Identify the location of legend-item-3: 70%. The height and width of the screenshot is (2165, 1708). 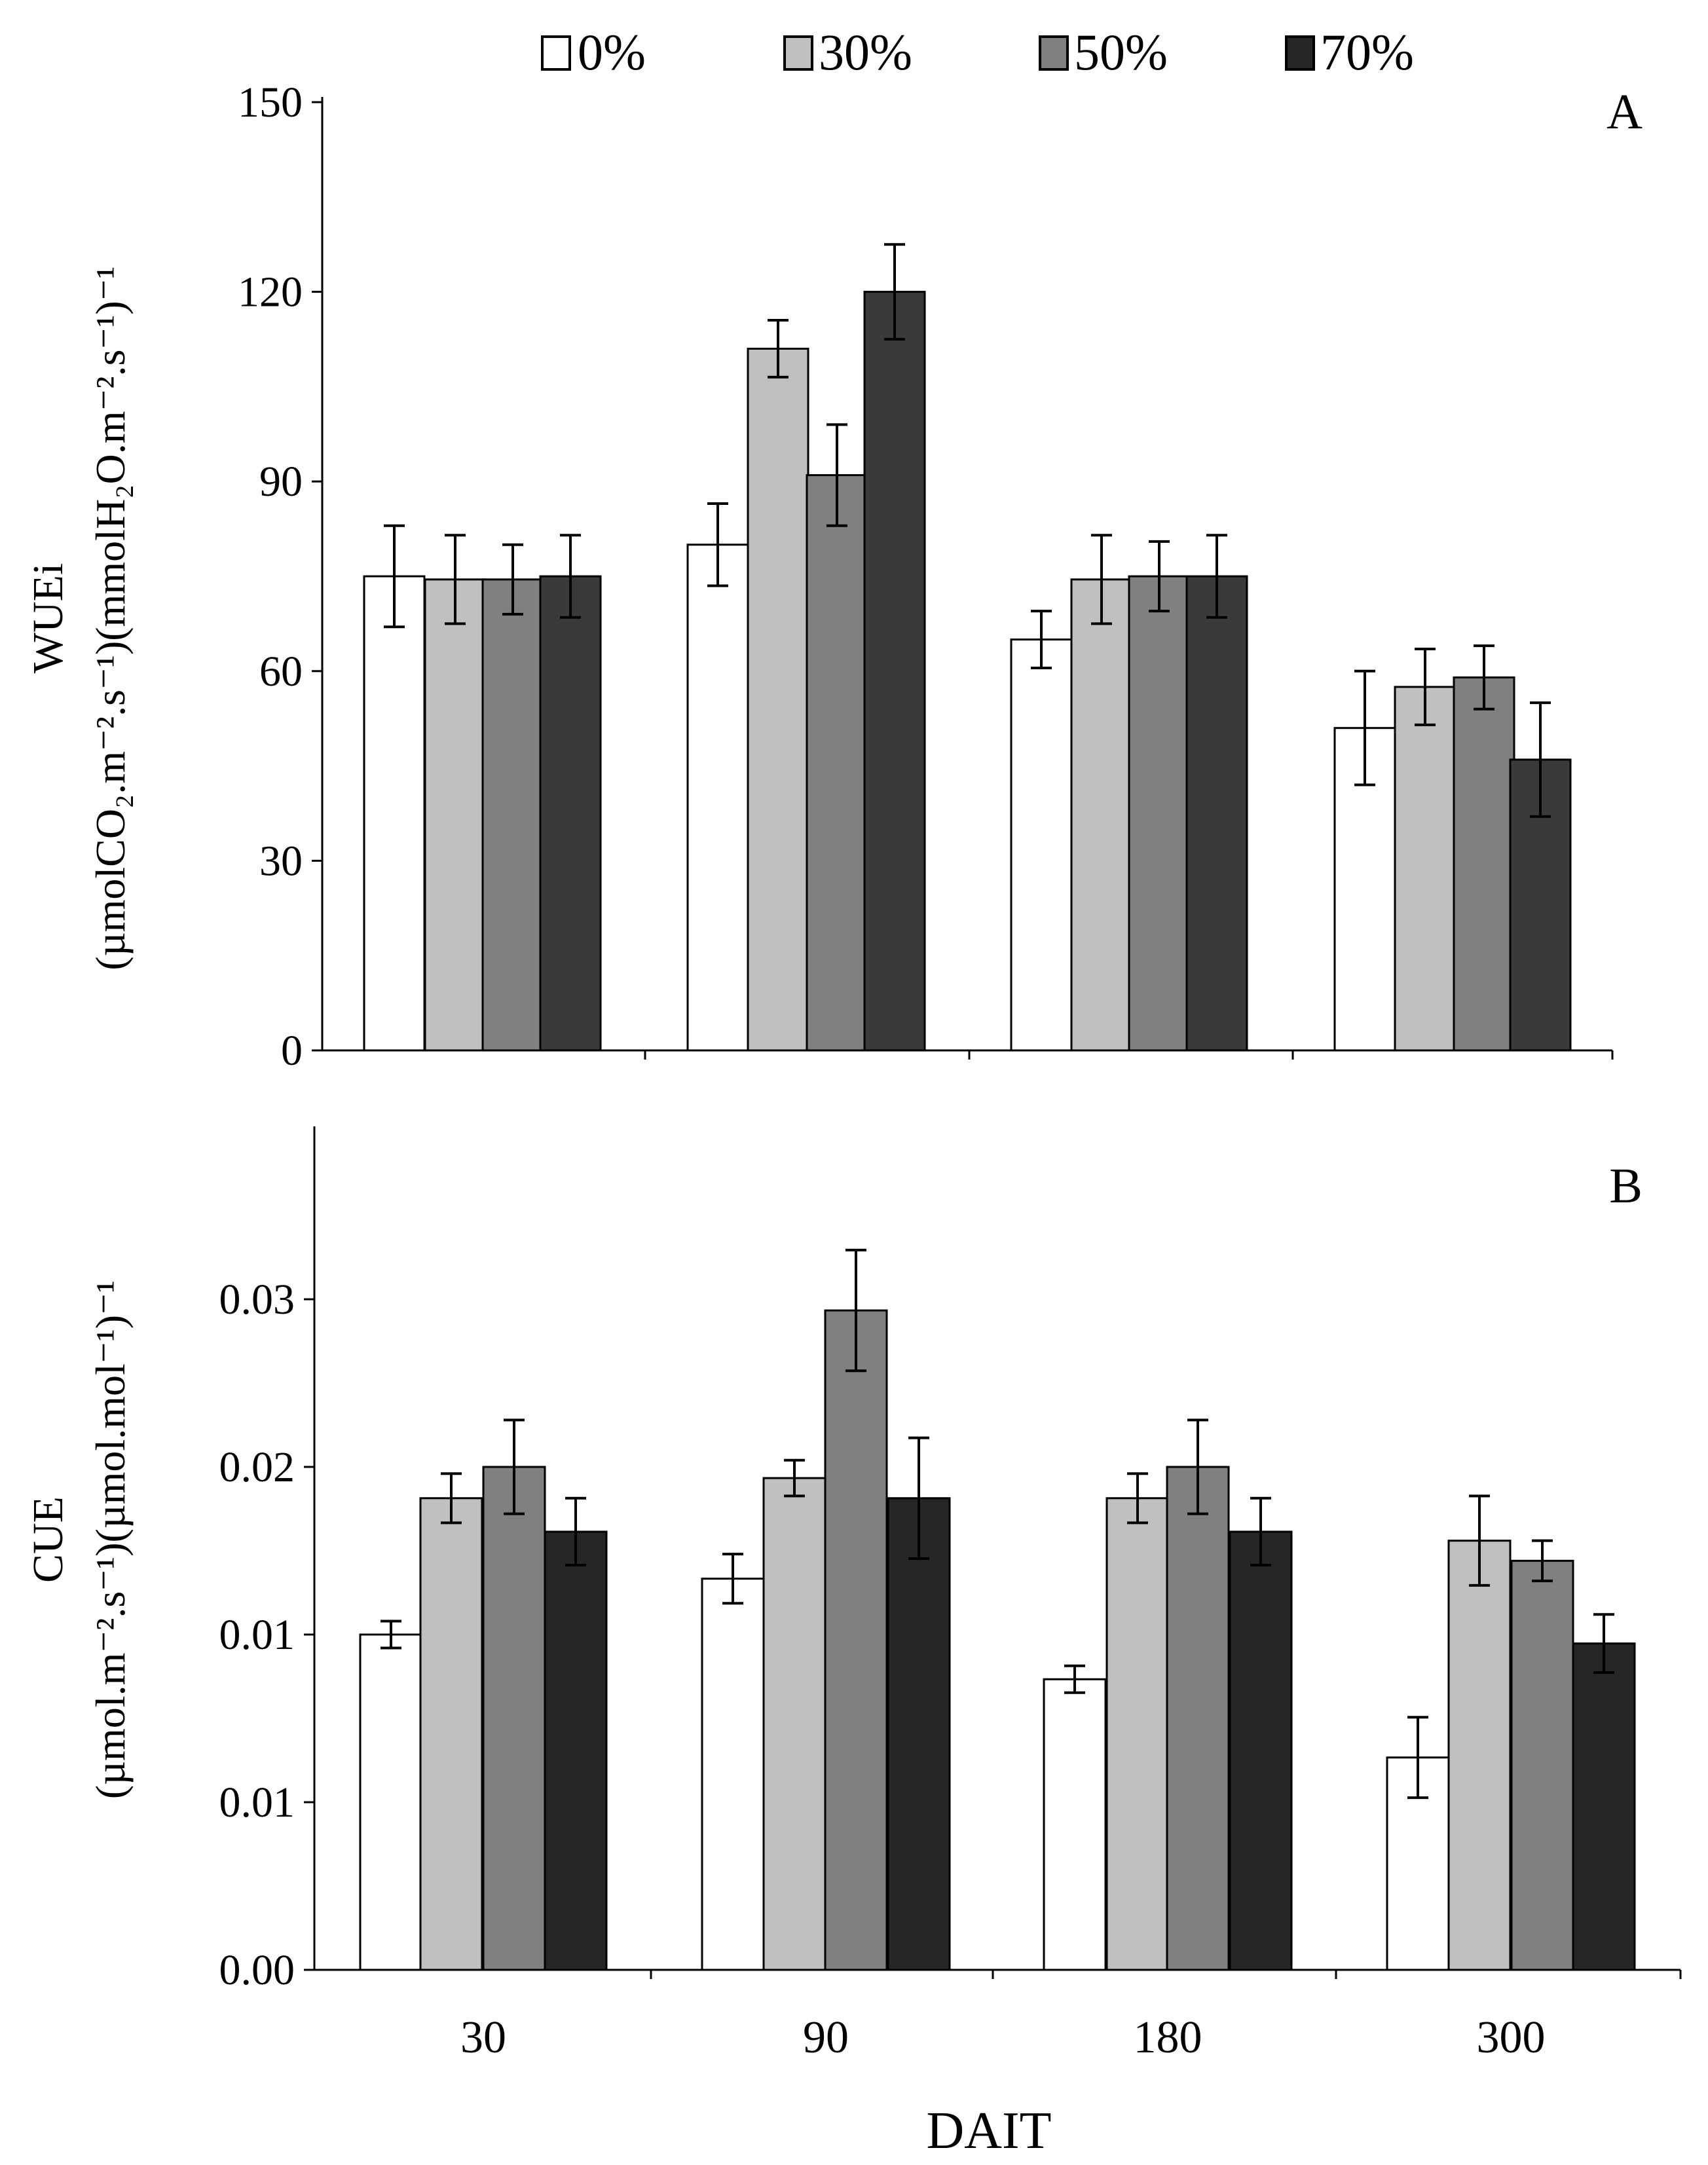
(1349, 52).